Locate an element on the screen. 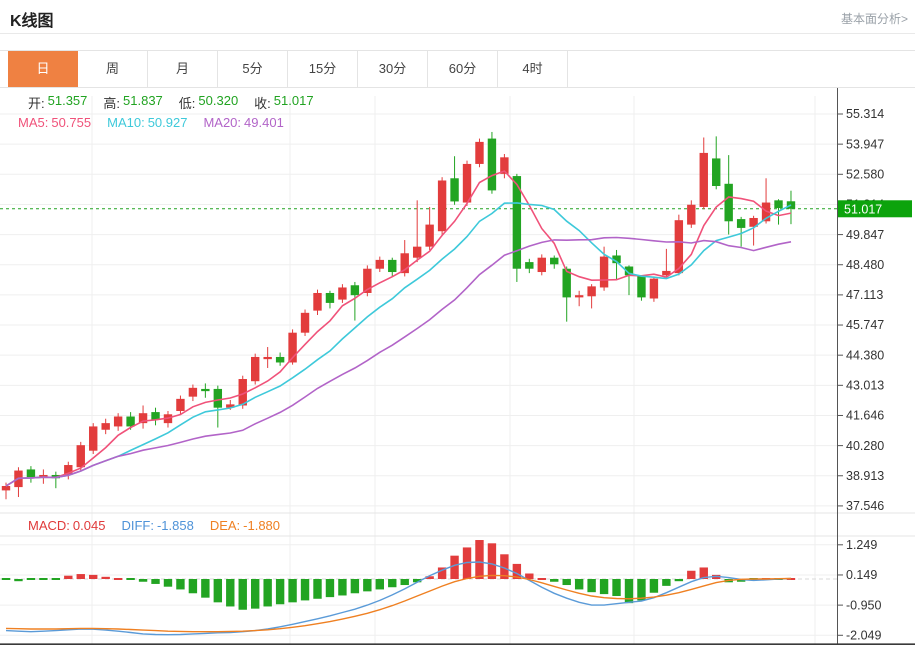  ma-readout: MA5: 50.755 MA10: 50.927 MA20: 49.401 is located at coordinates (159, 122).